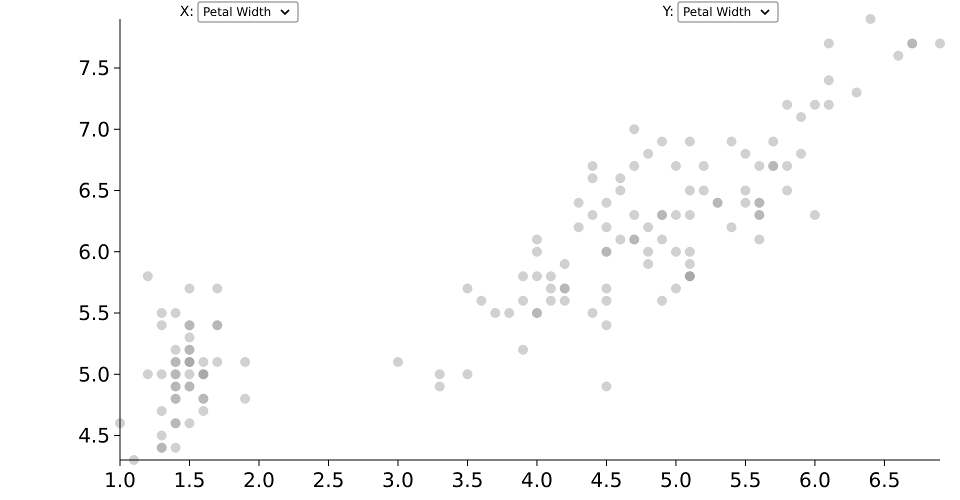 This screenshot has height=500, width=960. Describe the element at coordinates (668, 12) in the screenshot. I see `annotation: Y:` at that location.